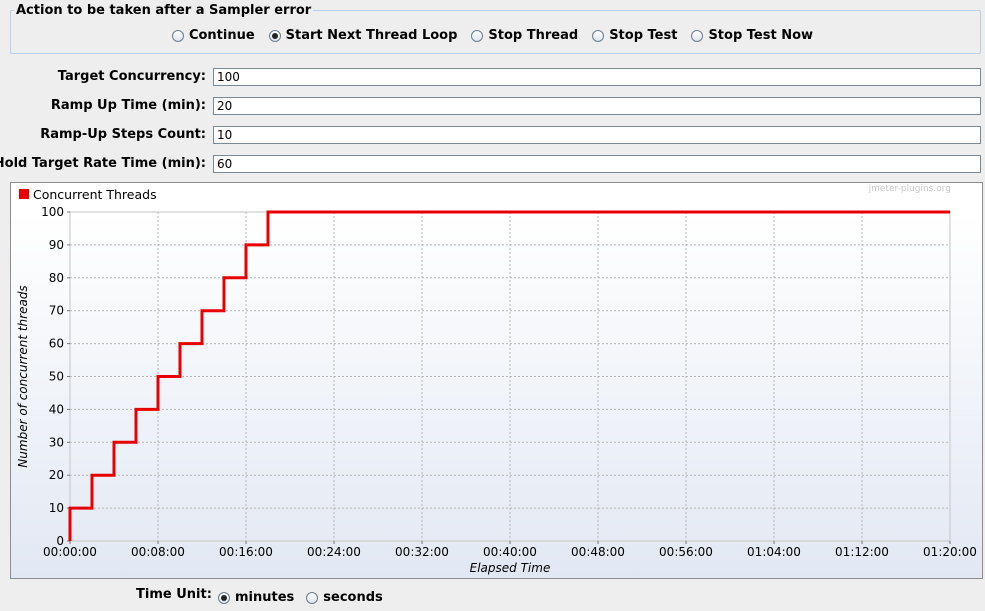 Image resolution: width=985 pixels, height=611 pixels. I want to click on ramp-up-time-row: Ramp Up Time (min):, so click(492, 107).